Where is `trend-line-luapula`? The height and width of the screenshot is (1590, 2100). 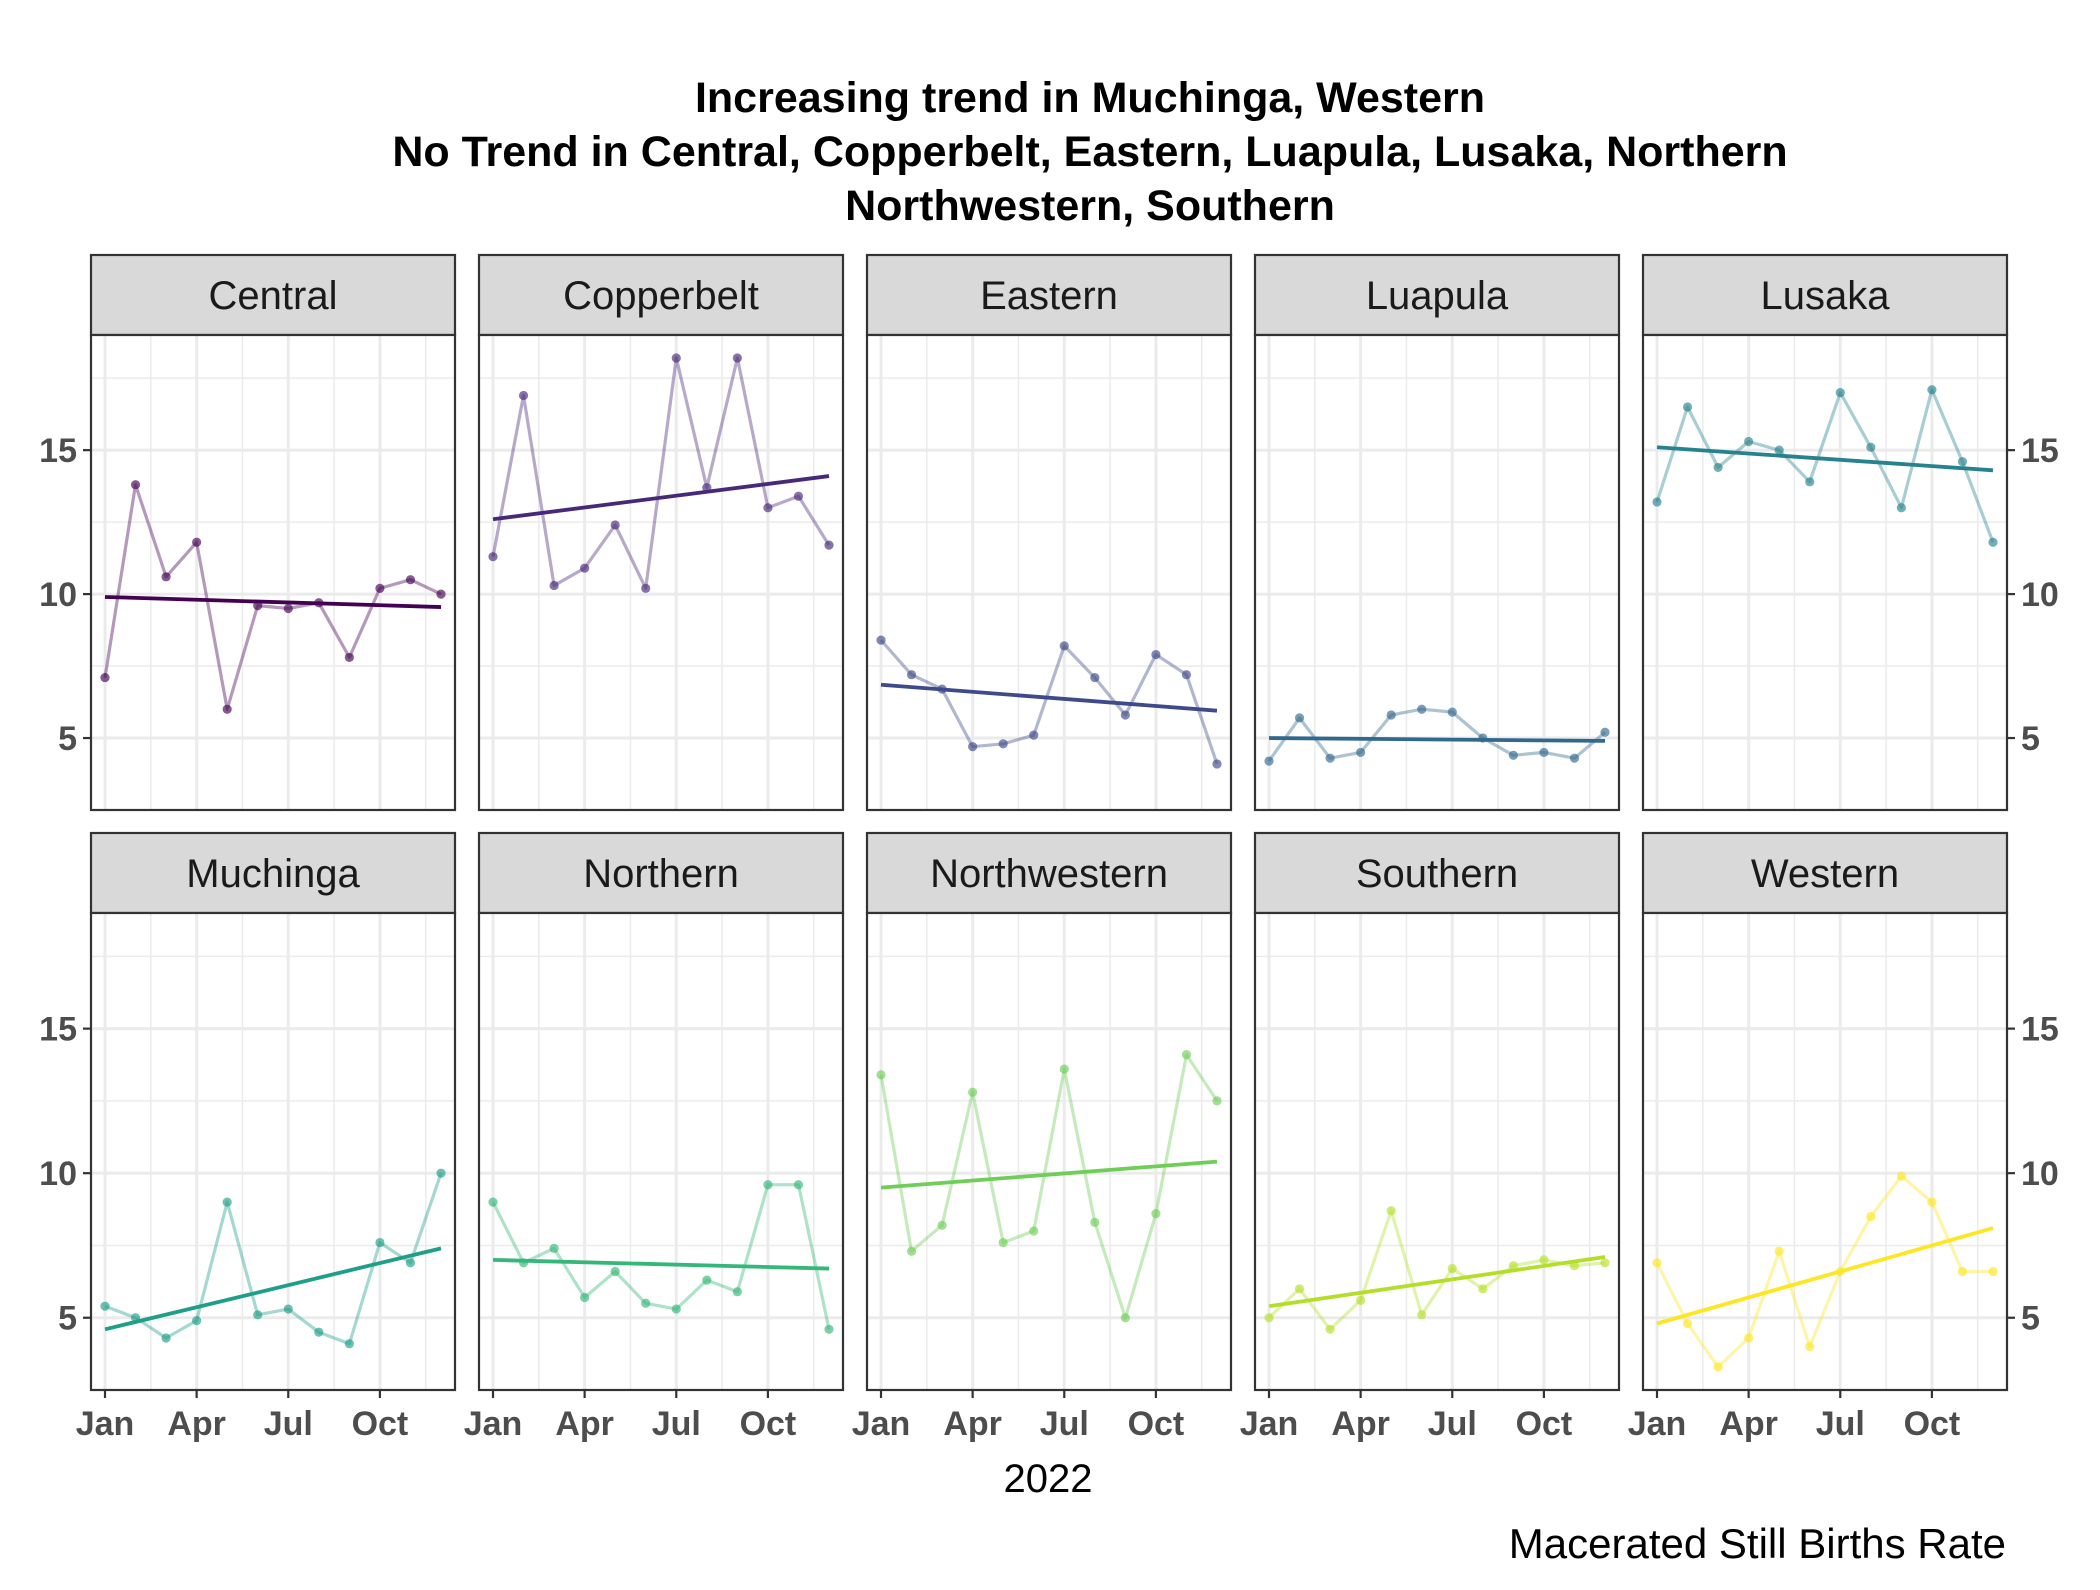 trend-line-luapula is located at coordinates (1437, 739).